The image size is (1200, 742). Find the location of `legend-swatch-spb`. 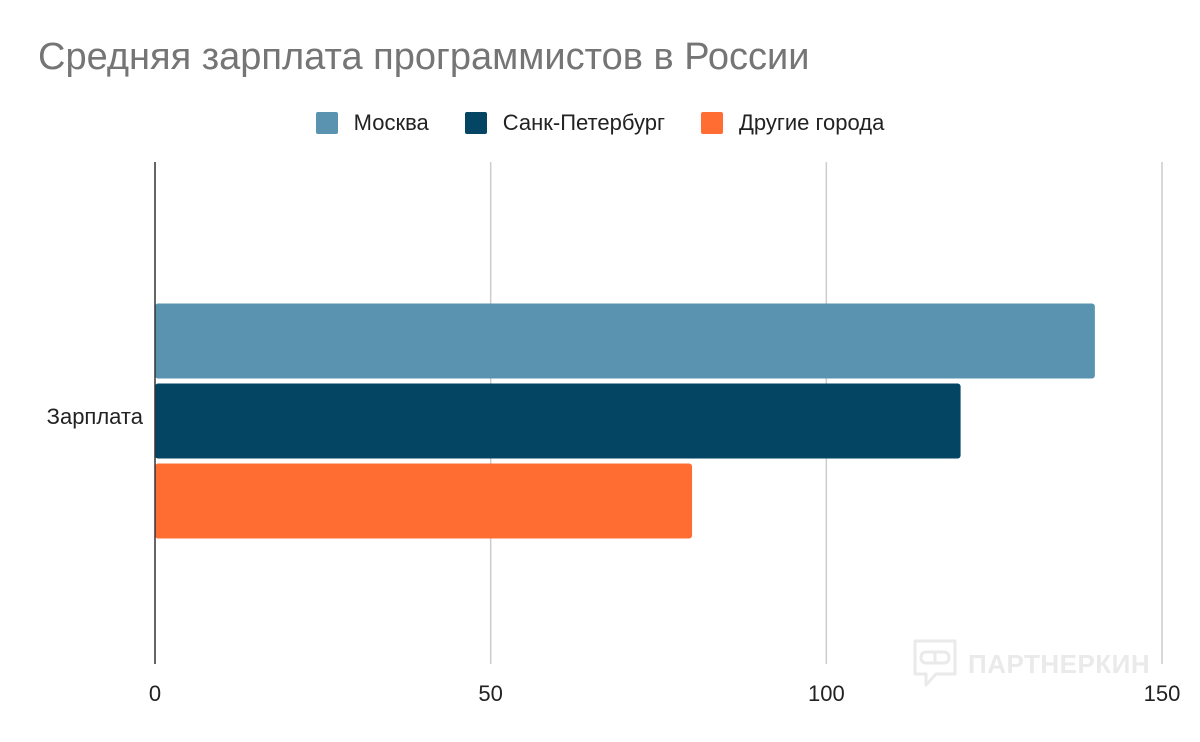

legend-swatch-spb is located at coordinates (475, 123).